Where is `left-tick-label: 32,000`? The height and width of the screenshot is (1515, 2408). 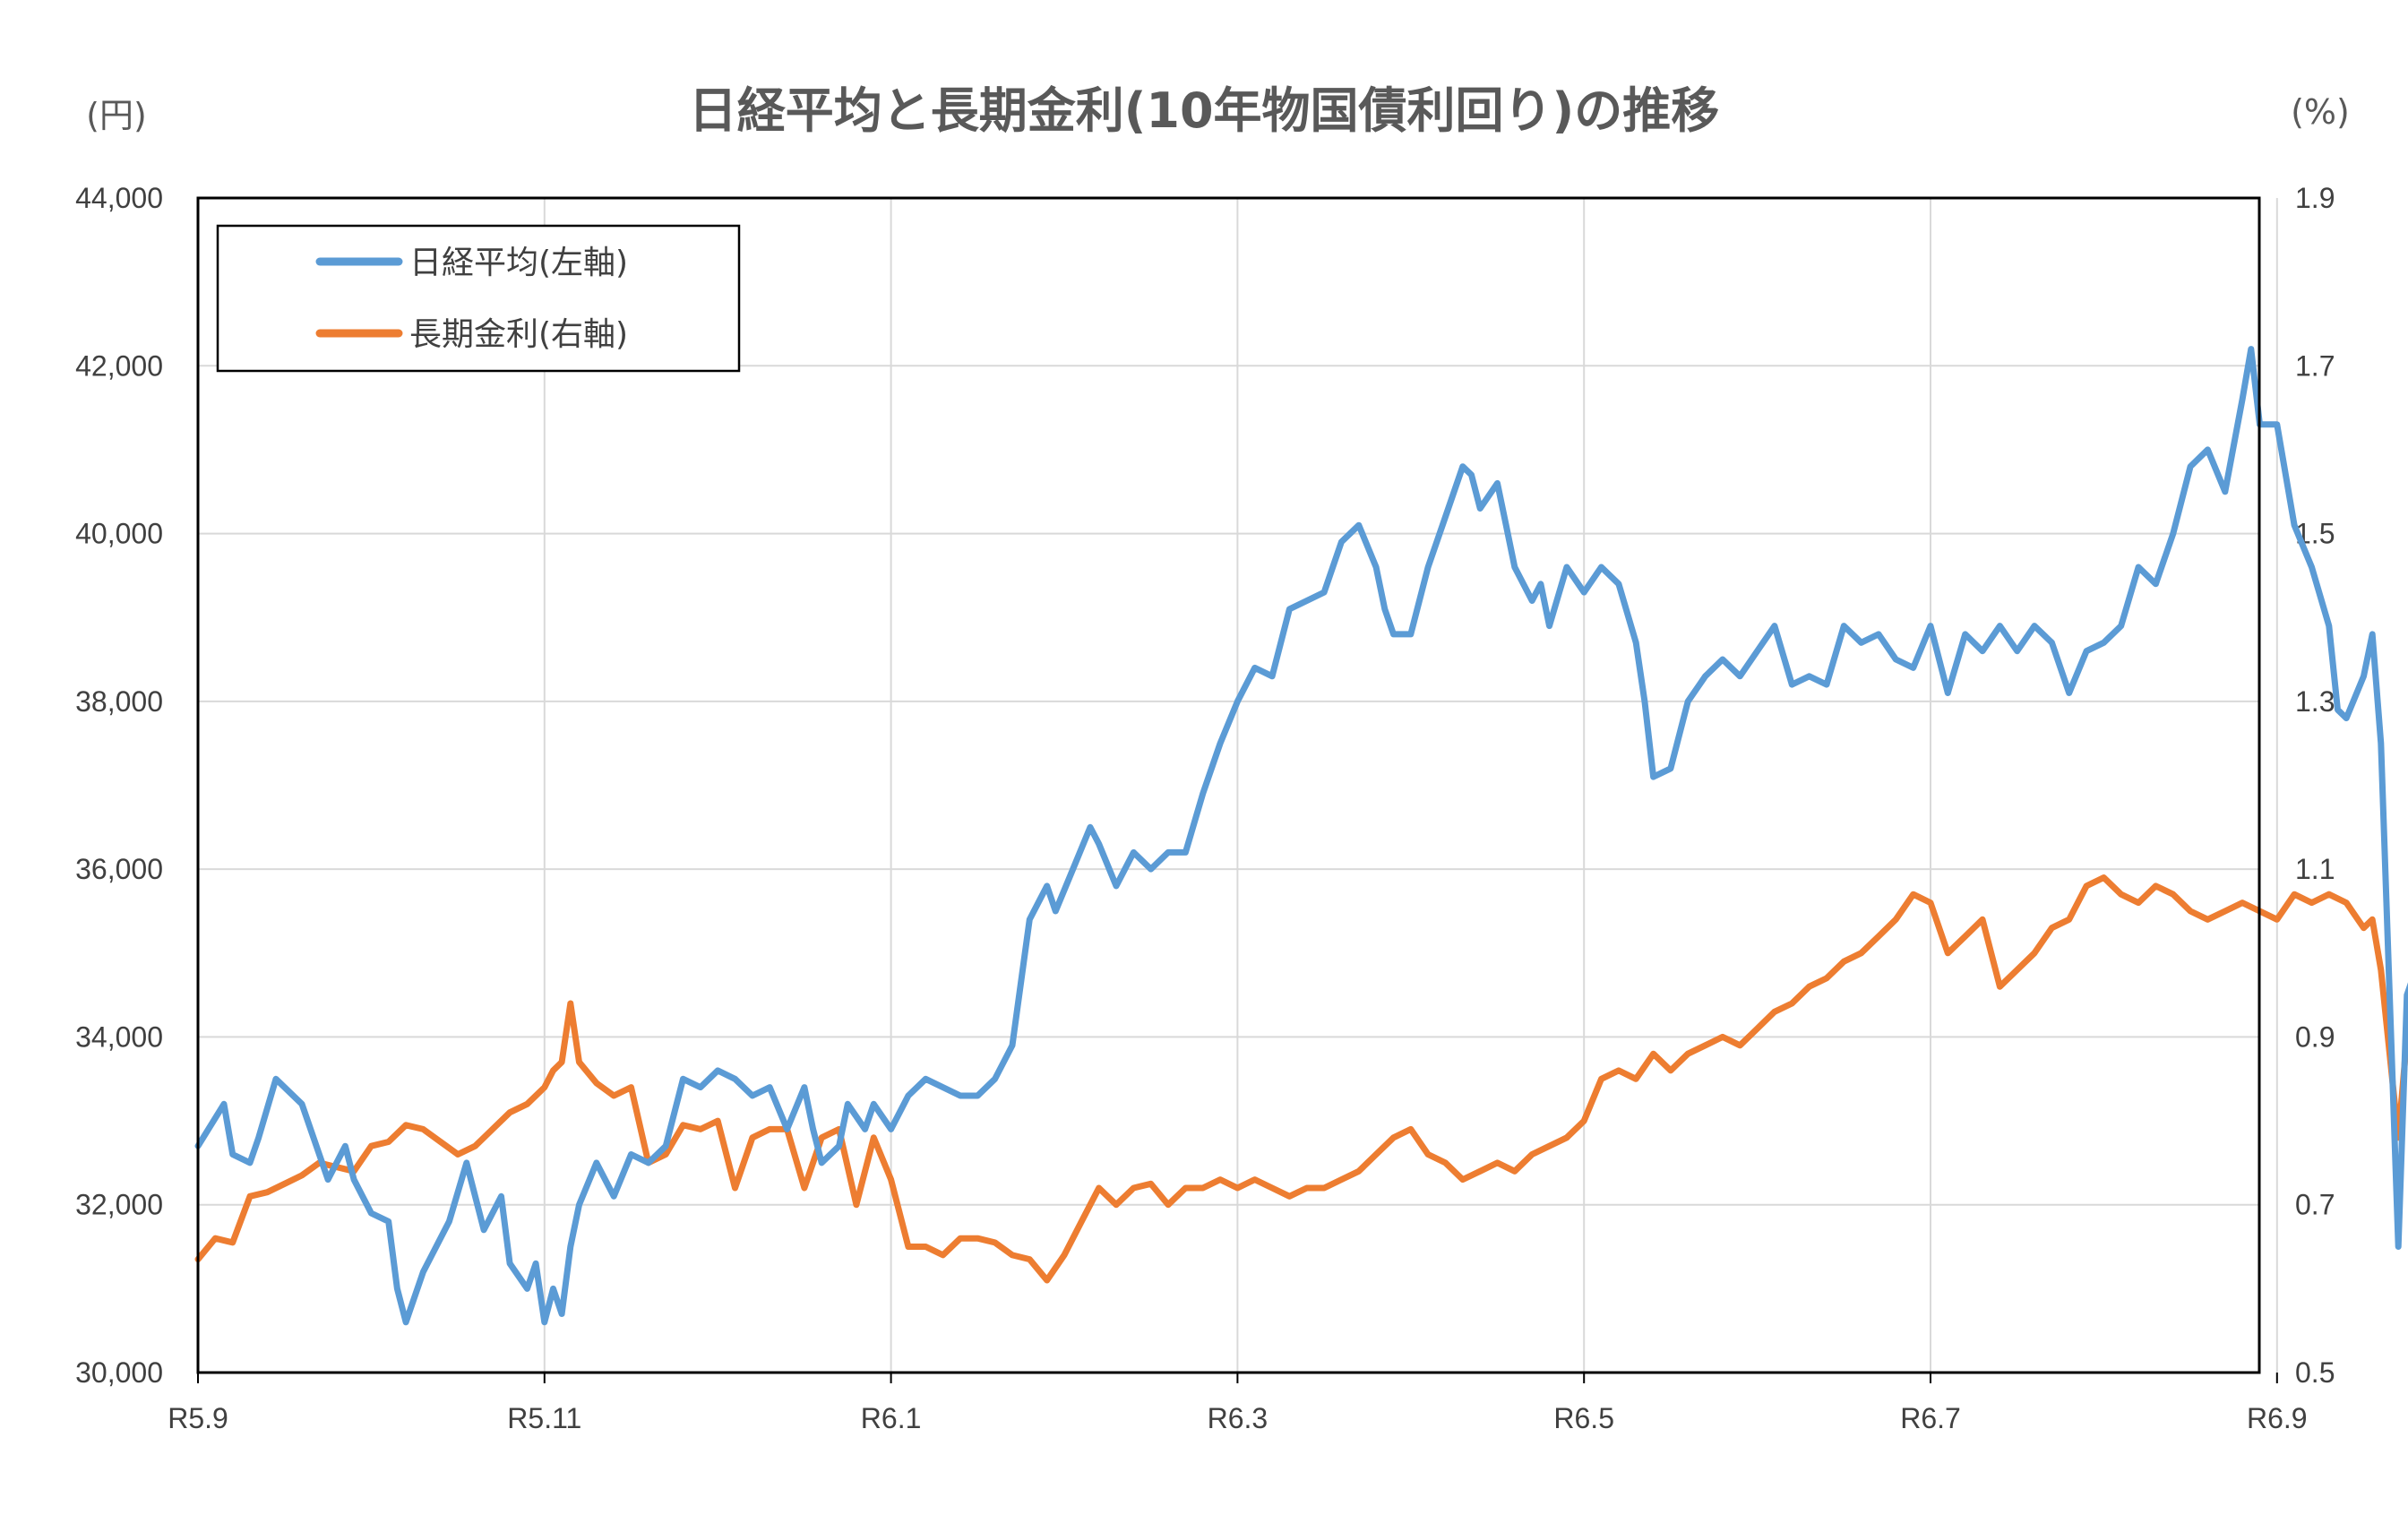 left-tick-label: 32,000 is located at coordinates (119, 1205).